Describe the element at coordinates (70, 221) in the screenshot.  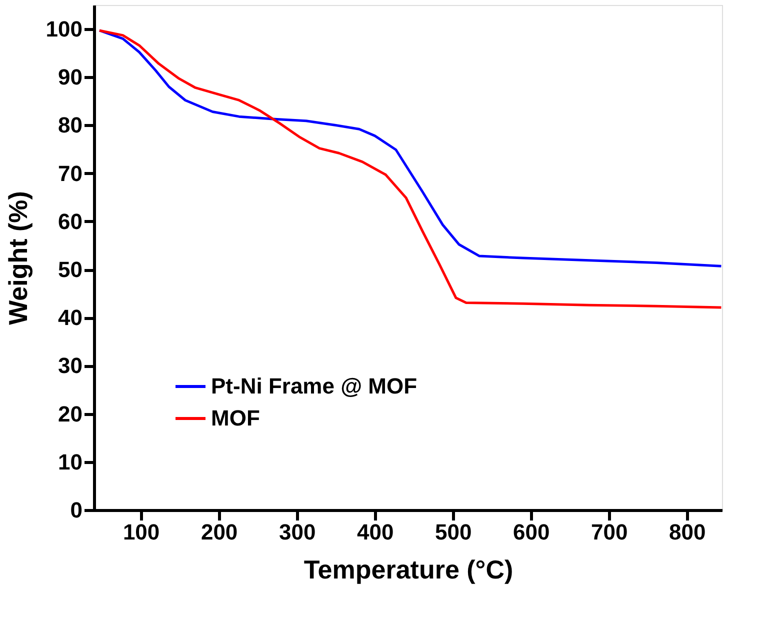
I see `y-tick-label: 60` at that location.